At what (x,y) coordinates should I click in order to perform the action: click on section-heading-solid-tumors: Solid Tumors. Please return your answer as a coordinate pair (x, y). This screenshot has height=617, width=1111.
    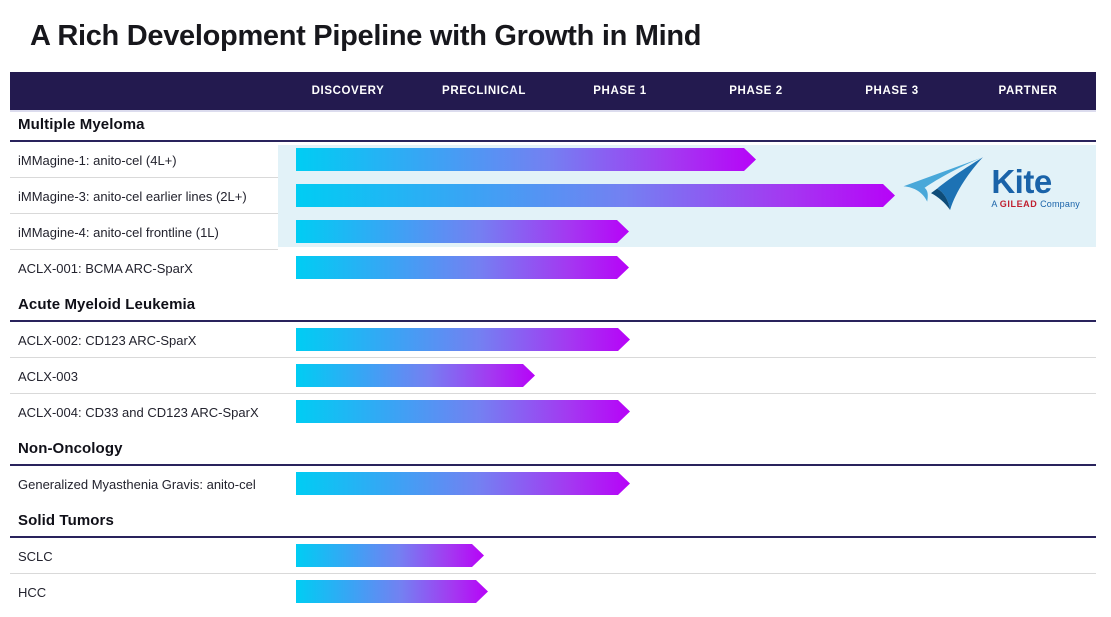
    Looking at the image, I should click on (553, 520).